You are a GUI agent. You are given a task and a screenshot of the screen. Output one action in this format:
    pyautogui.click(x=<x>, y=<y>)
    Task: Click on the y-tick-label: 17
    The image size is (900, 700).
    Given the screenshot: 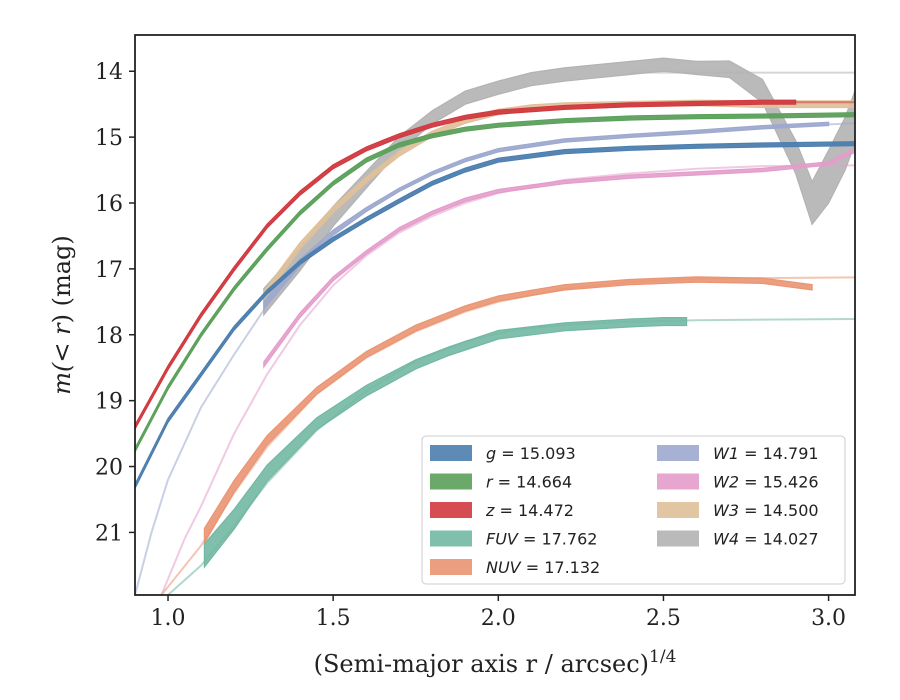 What is the action you would take?
    pyautogui.click(x=109, y=270)
    